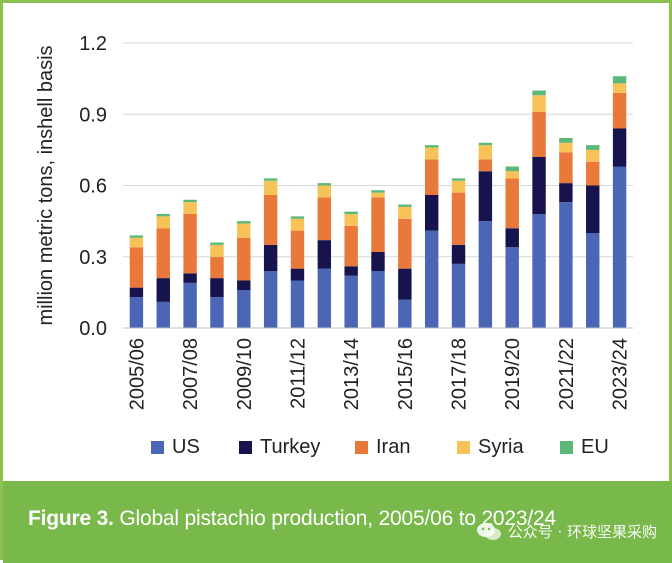  What do you see at coordinates (463, 447) in the screenshot?
I see `legend-swatch-syria` at bounding box center [463, 447].